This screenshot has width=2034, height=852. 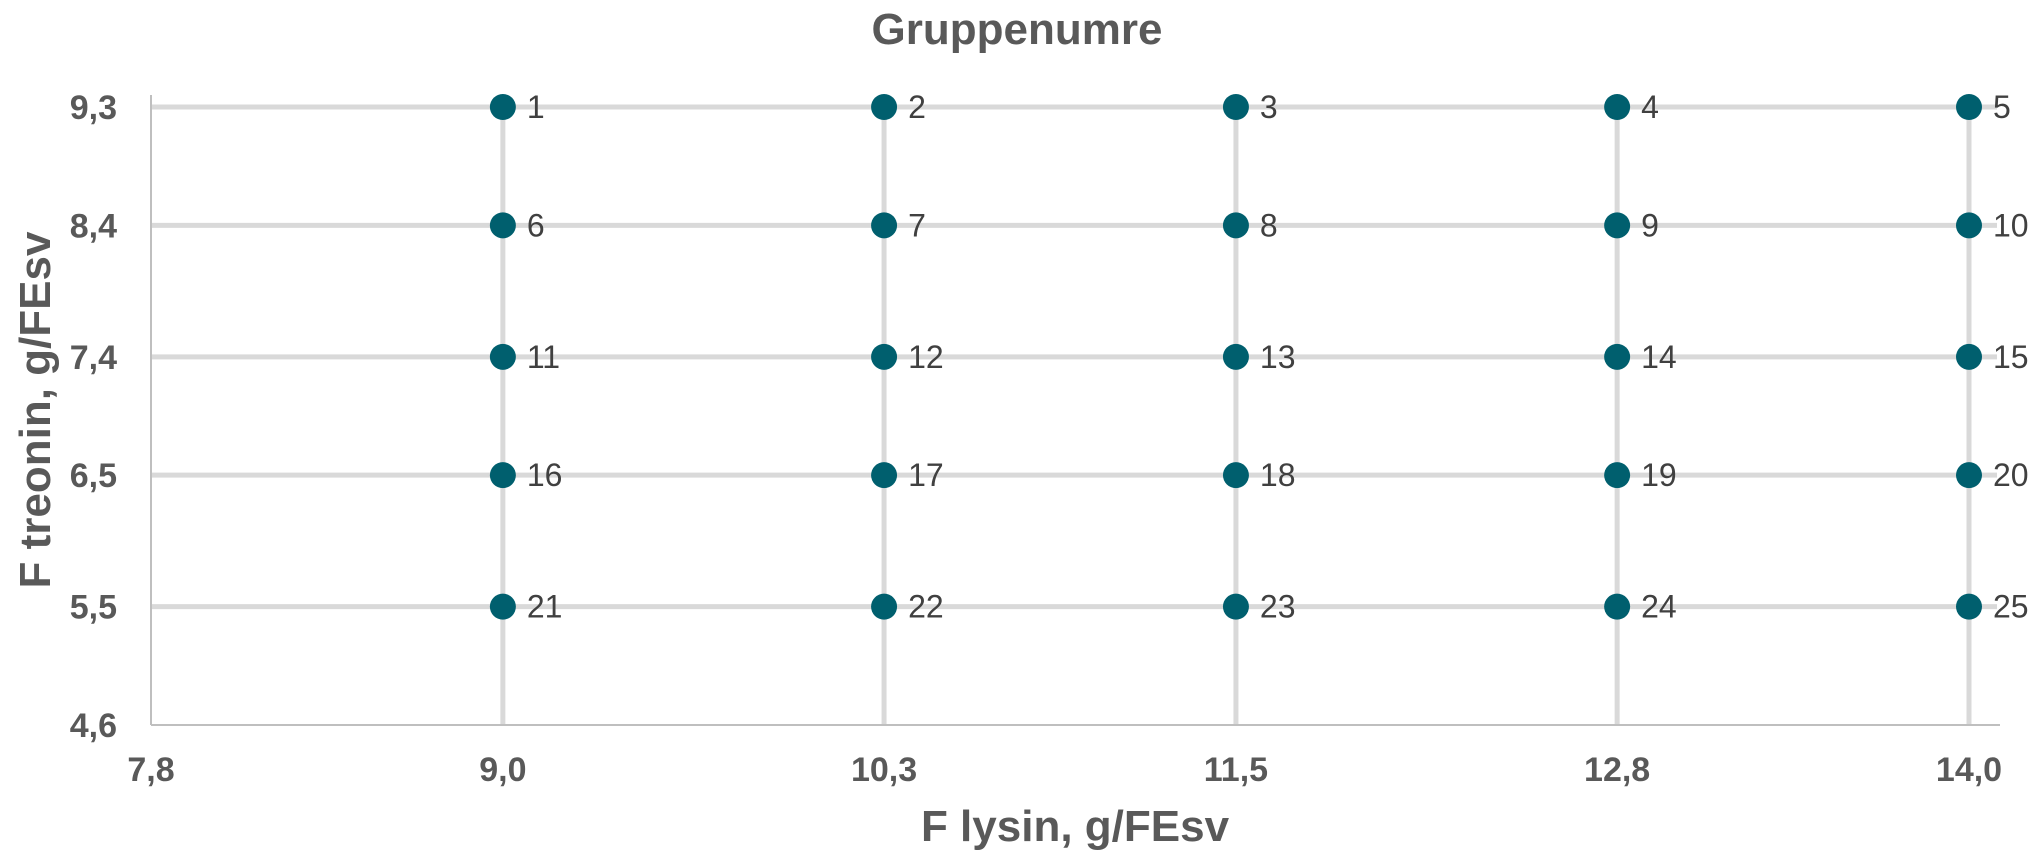 I want to click on data-label: 21, so click(x=545, y=607).